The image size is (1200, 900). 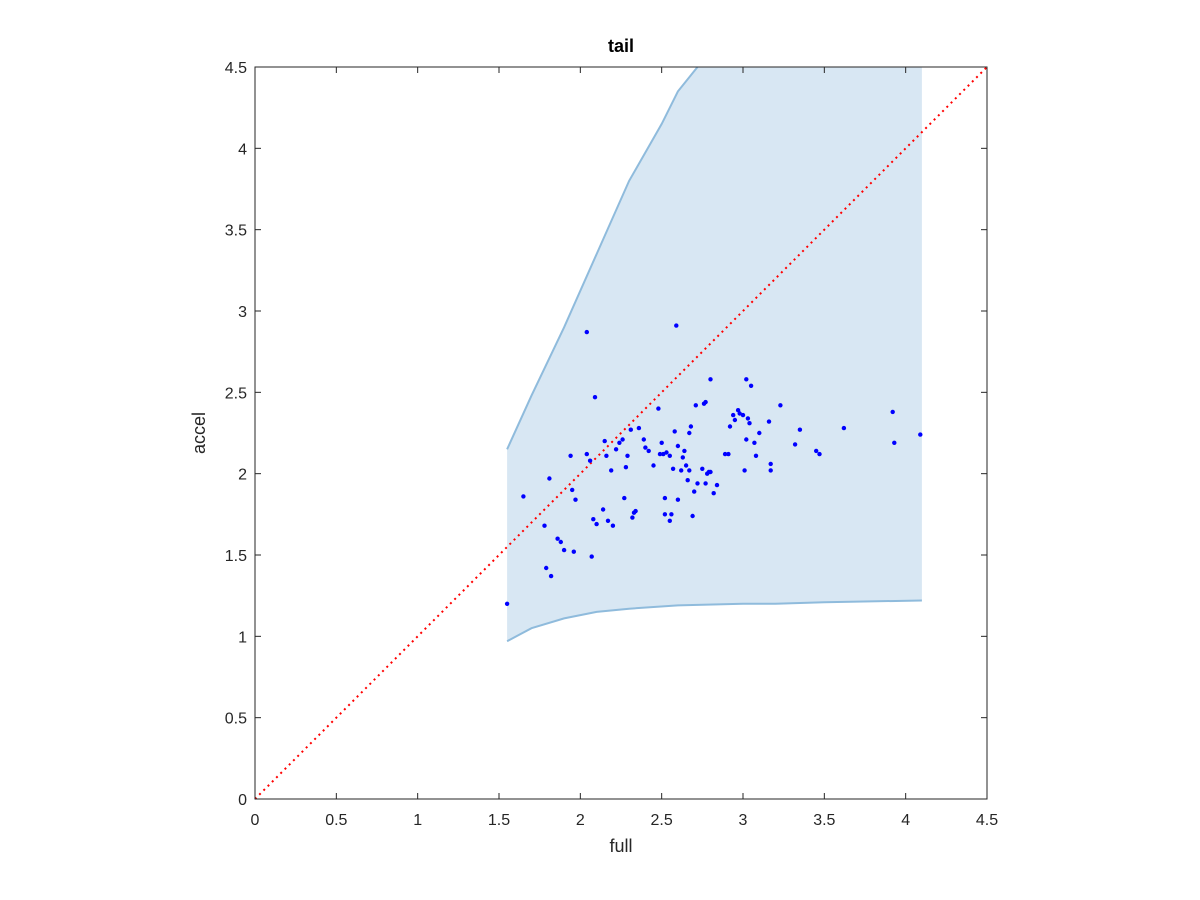 What do you see at coordinates (662, 820) in the screenshot?
I see `x-tick-label: 2.5` at bounding box center [662, 820].